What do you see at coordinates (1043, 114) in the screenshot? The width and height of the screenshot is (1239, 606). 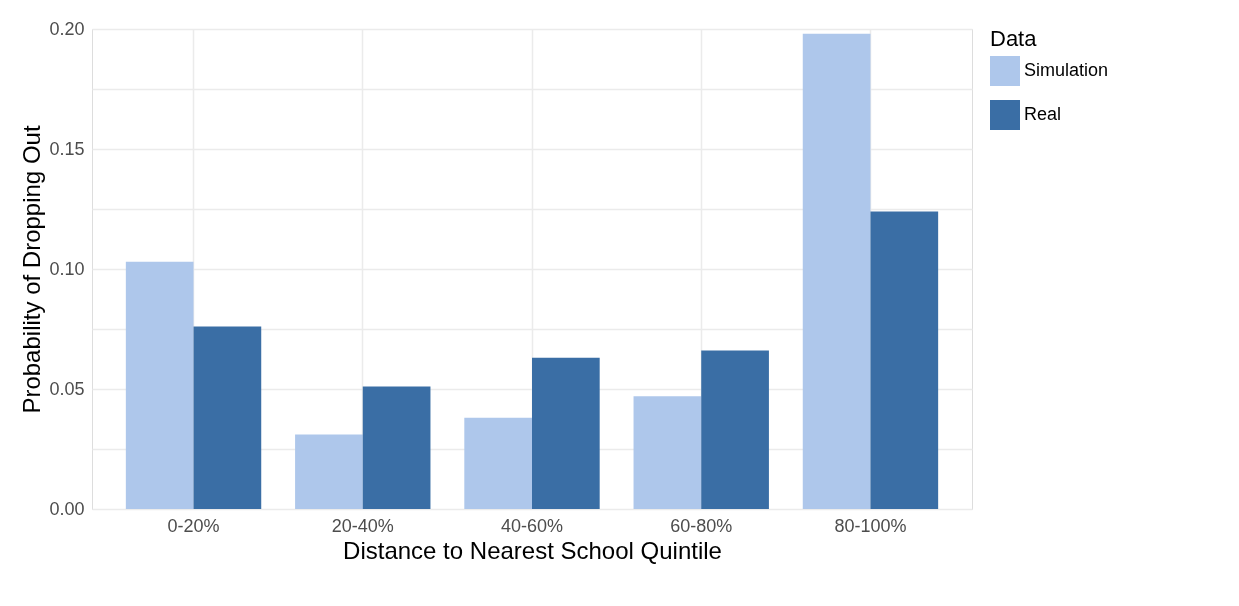 I see `legend-label: Real` at bounding box center [1043, 114].